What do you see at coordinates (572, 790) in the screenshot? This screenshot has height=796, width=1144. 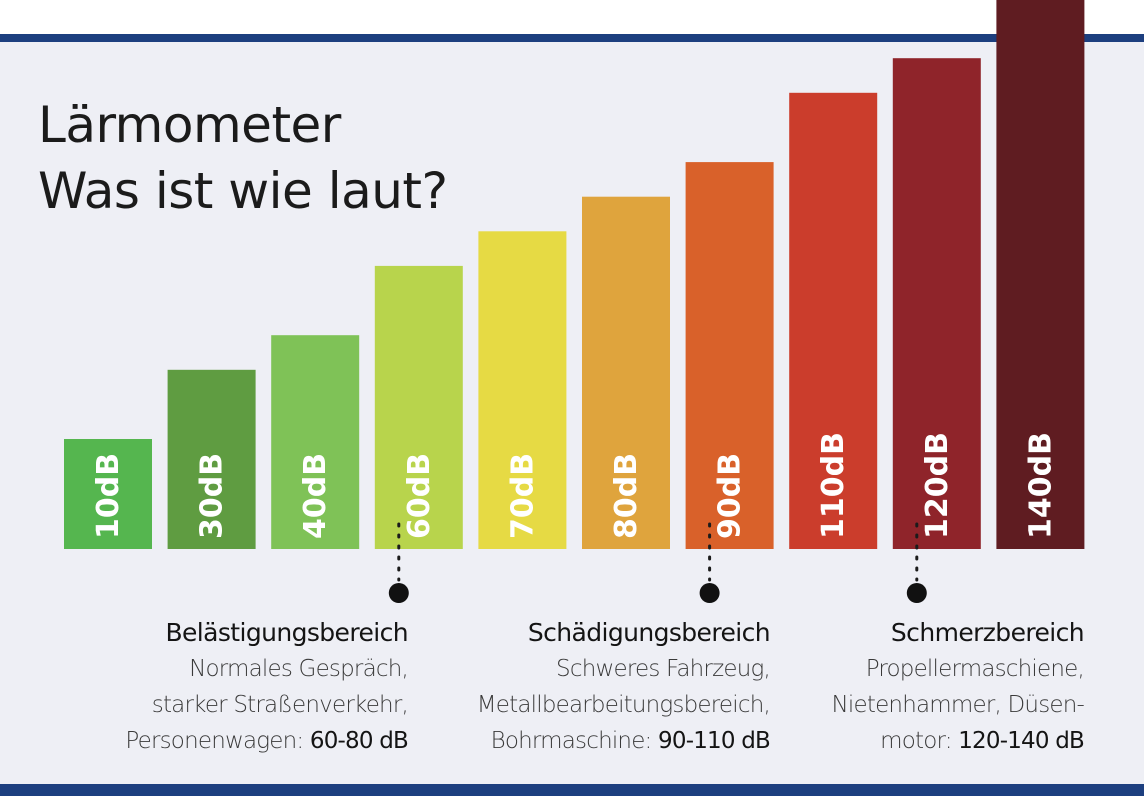 I see `bottom-rule` at bounding box center [572, 790].